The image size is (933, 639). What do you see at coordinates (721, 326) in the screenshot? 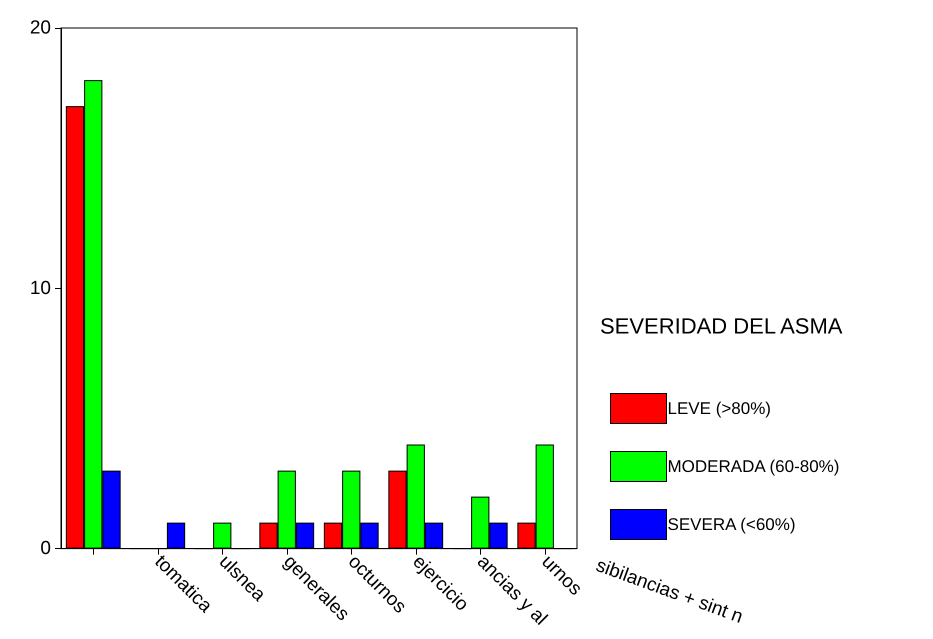
I see `legend-title: SEVERIDAD DEL ASMA` at bounding box center [721, 326].